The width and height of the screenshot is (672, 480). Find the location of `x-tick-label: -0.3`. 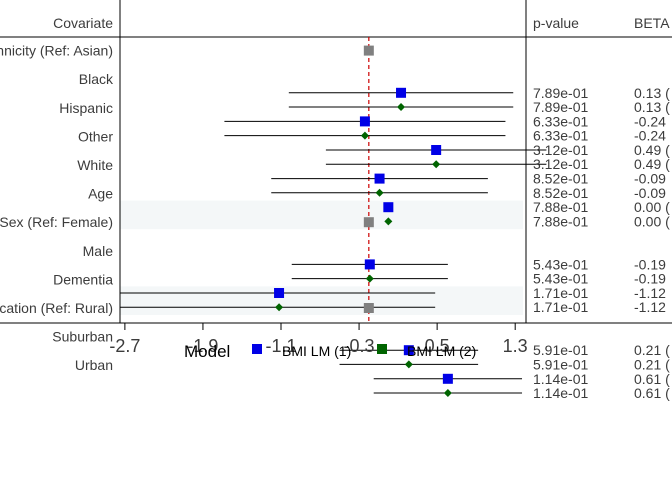

x-tick-label: -0.3 is located at coordinates (359, 346).